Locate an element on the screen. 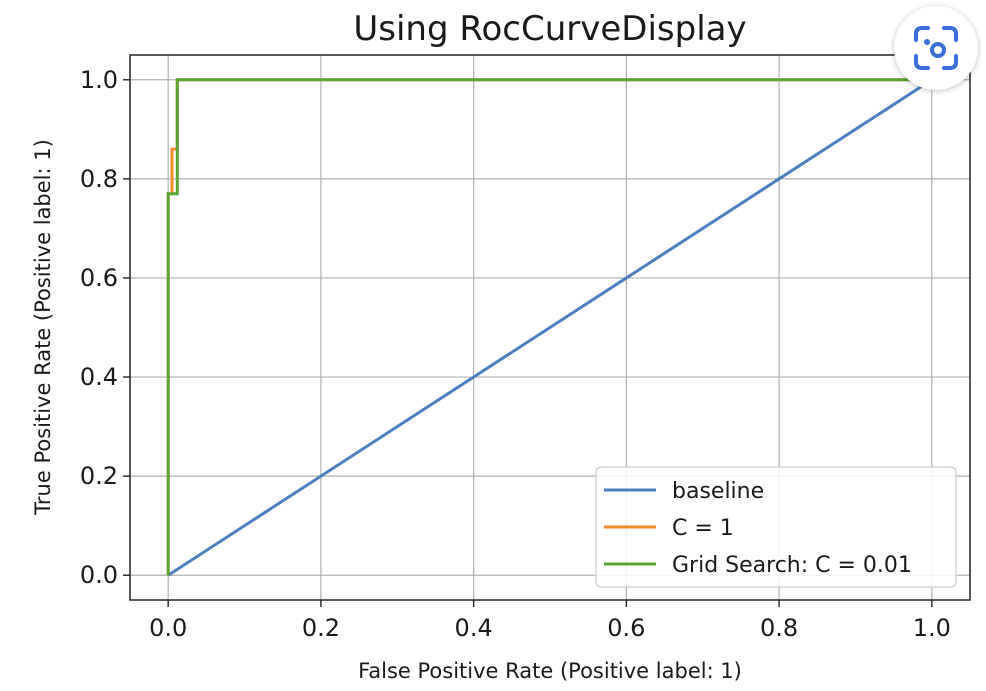 Image resolution: width=986 pixels, height=691 pixels. x-tick-label-2: 0.4 is located at coordinates (474, 628).